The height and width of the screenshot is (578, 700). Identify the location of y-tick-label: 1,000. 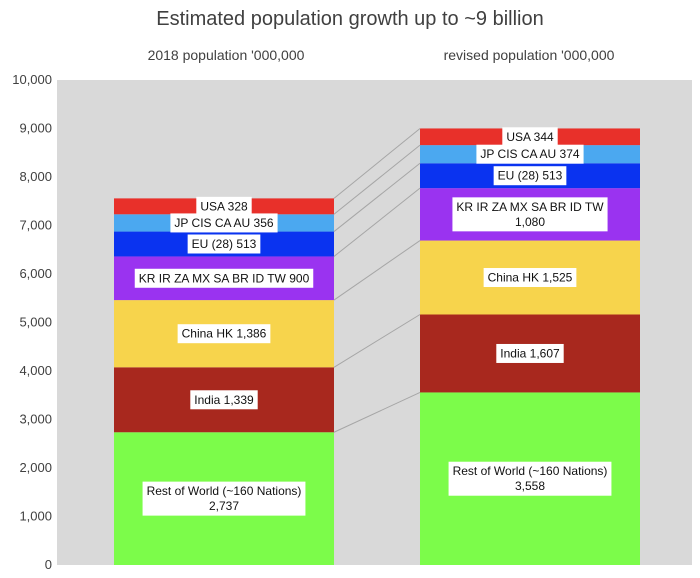
(35, 516).